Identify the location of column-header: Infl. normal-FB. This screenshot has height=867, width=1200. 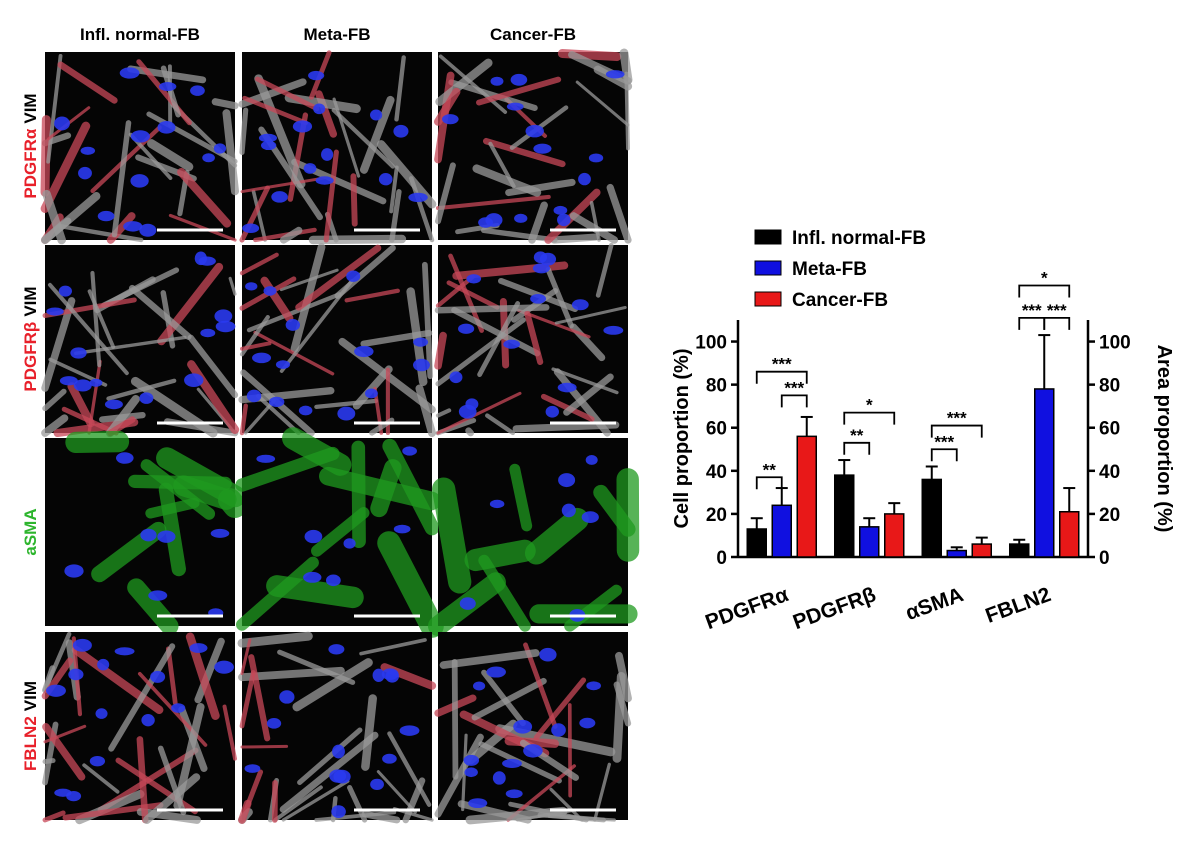
(140, 34).